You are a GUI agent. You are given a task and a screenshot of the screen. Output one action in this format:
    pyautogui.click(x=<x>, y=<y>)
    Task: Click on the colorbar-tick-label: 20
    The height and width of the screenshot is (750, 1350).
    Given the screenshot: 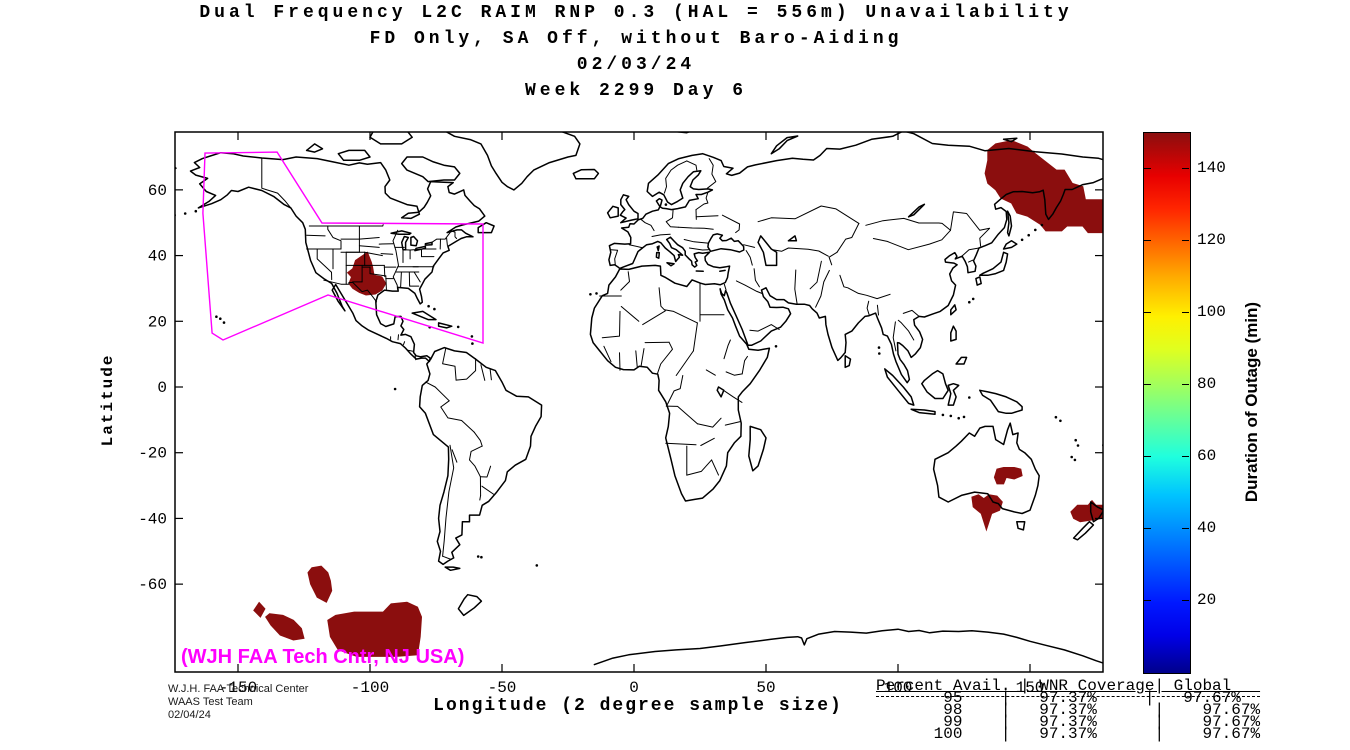 What is the action you would take?
    pyautogui.click(x=1207, y=600)
    